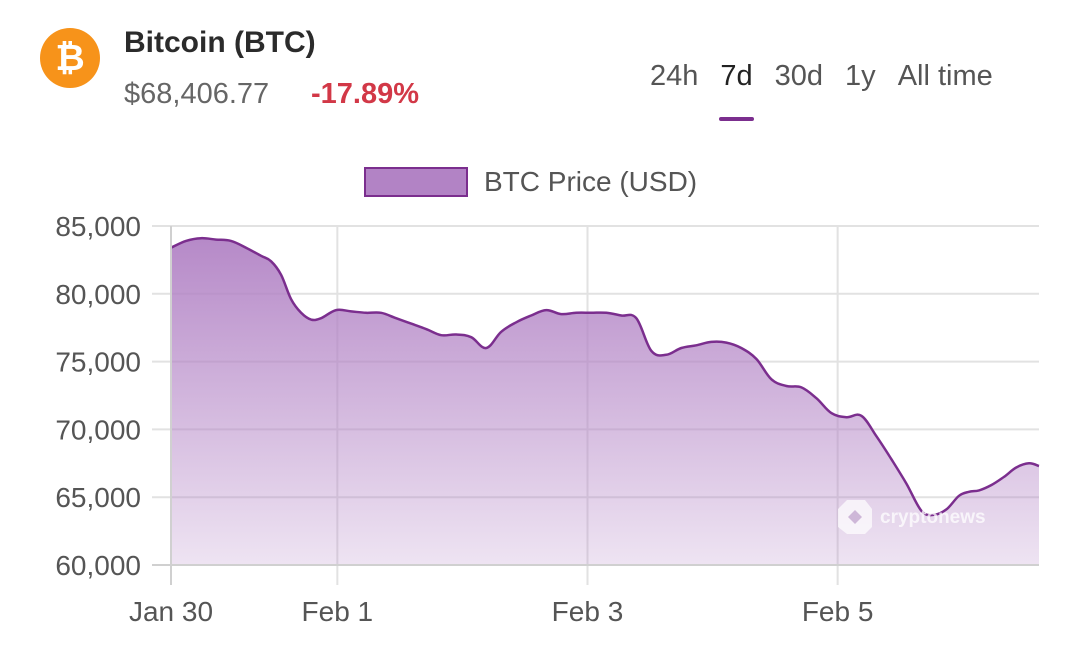 This screenshot has width=1080, height=652. I want to click on legend-label: BTC Price (USD), so click(591, 181).